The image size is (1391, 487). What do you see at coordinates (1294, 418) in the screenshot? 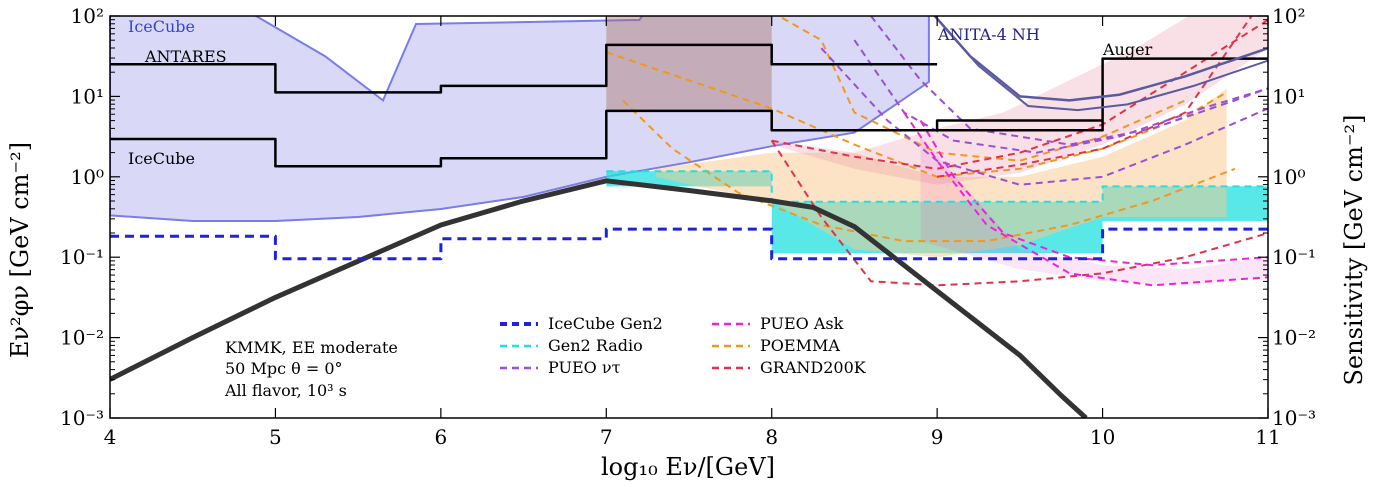
I see `y-tick-label-right: 10⁻³` at bounding box center [1294, 418].